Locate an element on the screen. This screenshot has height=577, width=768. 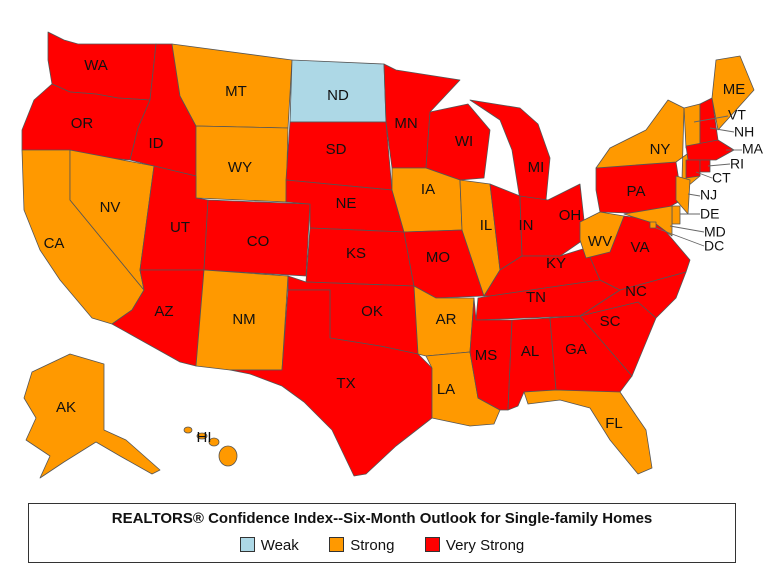
state-ct is located at coordinates (693, 169).